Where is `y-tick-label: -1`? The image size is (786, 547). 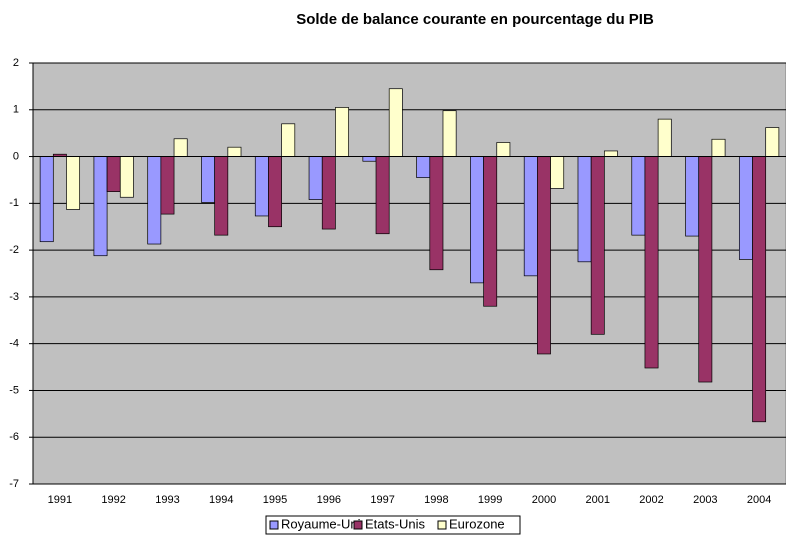 y-tick-label: -1 is located at coordinates (14, 203).